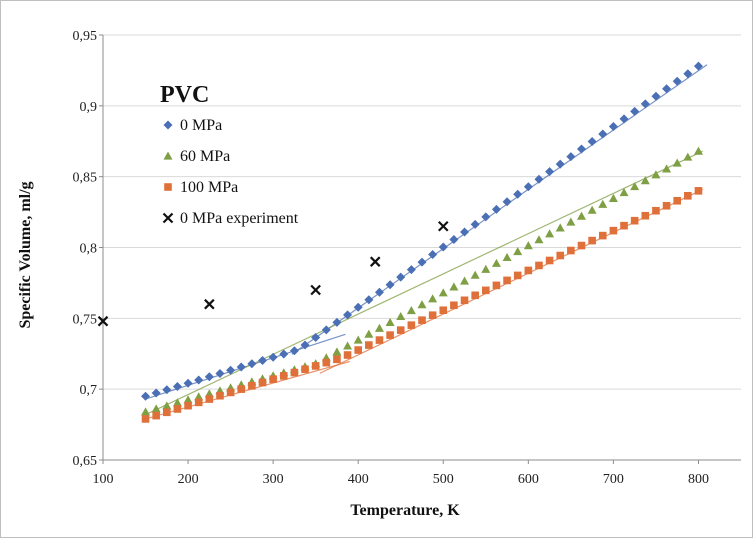 This screenshot has height=538, width=753. Describe the element at coordinates (209, 187) in the screenshot. I see `legend-label-100-mpa: 100 MPa` at that location.